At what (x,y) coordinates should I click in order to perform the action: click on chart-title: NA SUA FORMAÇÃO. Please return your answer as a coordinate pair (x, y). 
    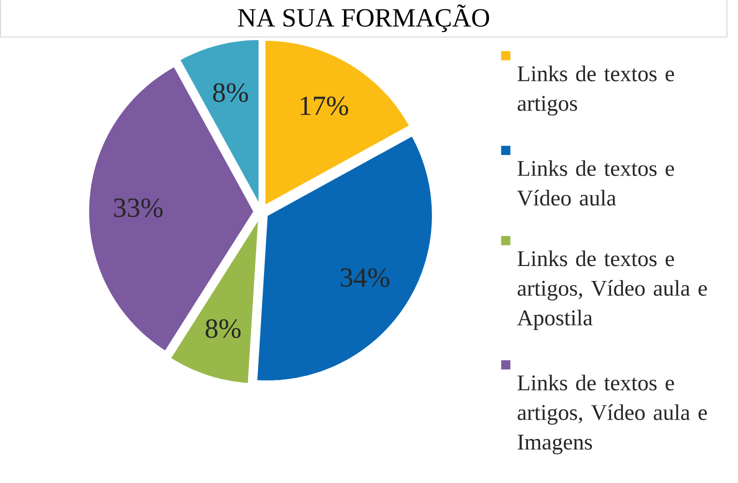
    Looking at the image, I should click on (364, 18).